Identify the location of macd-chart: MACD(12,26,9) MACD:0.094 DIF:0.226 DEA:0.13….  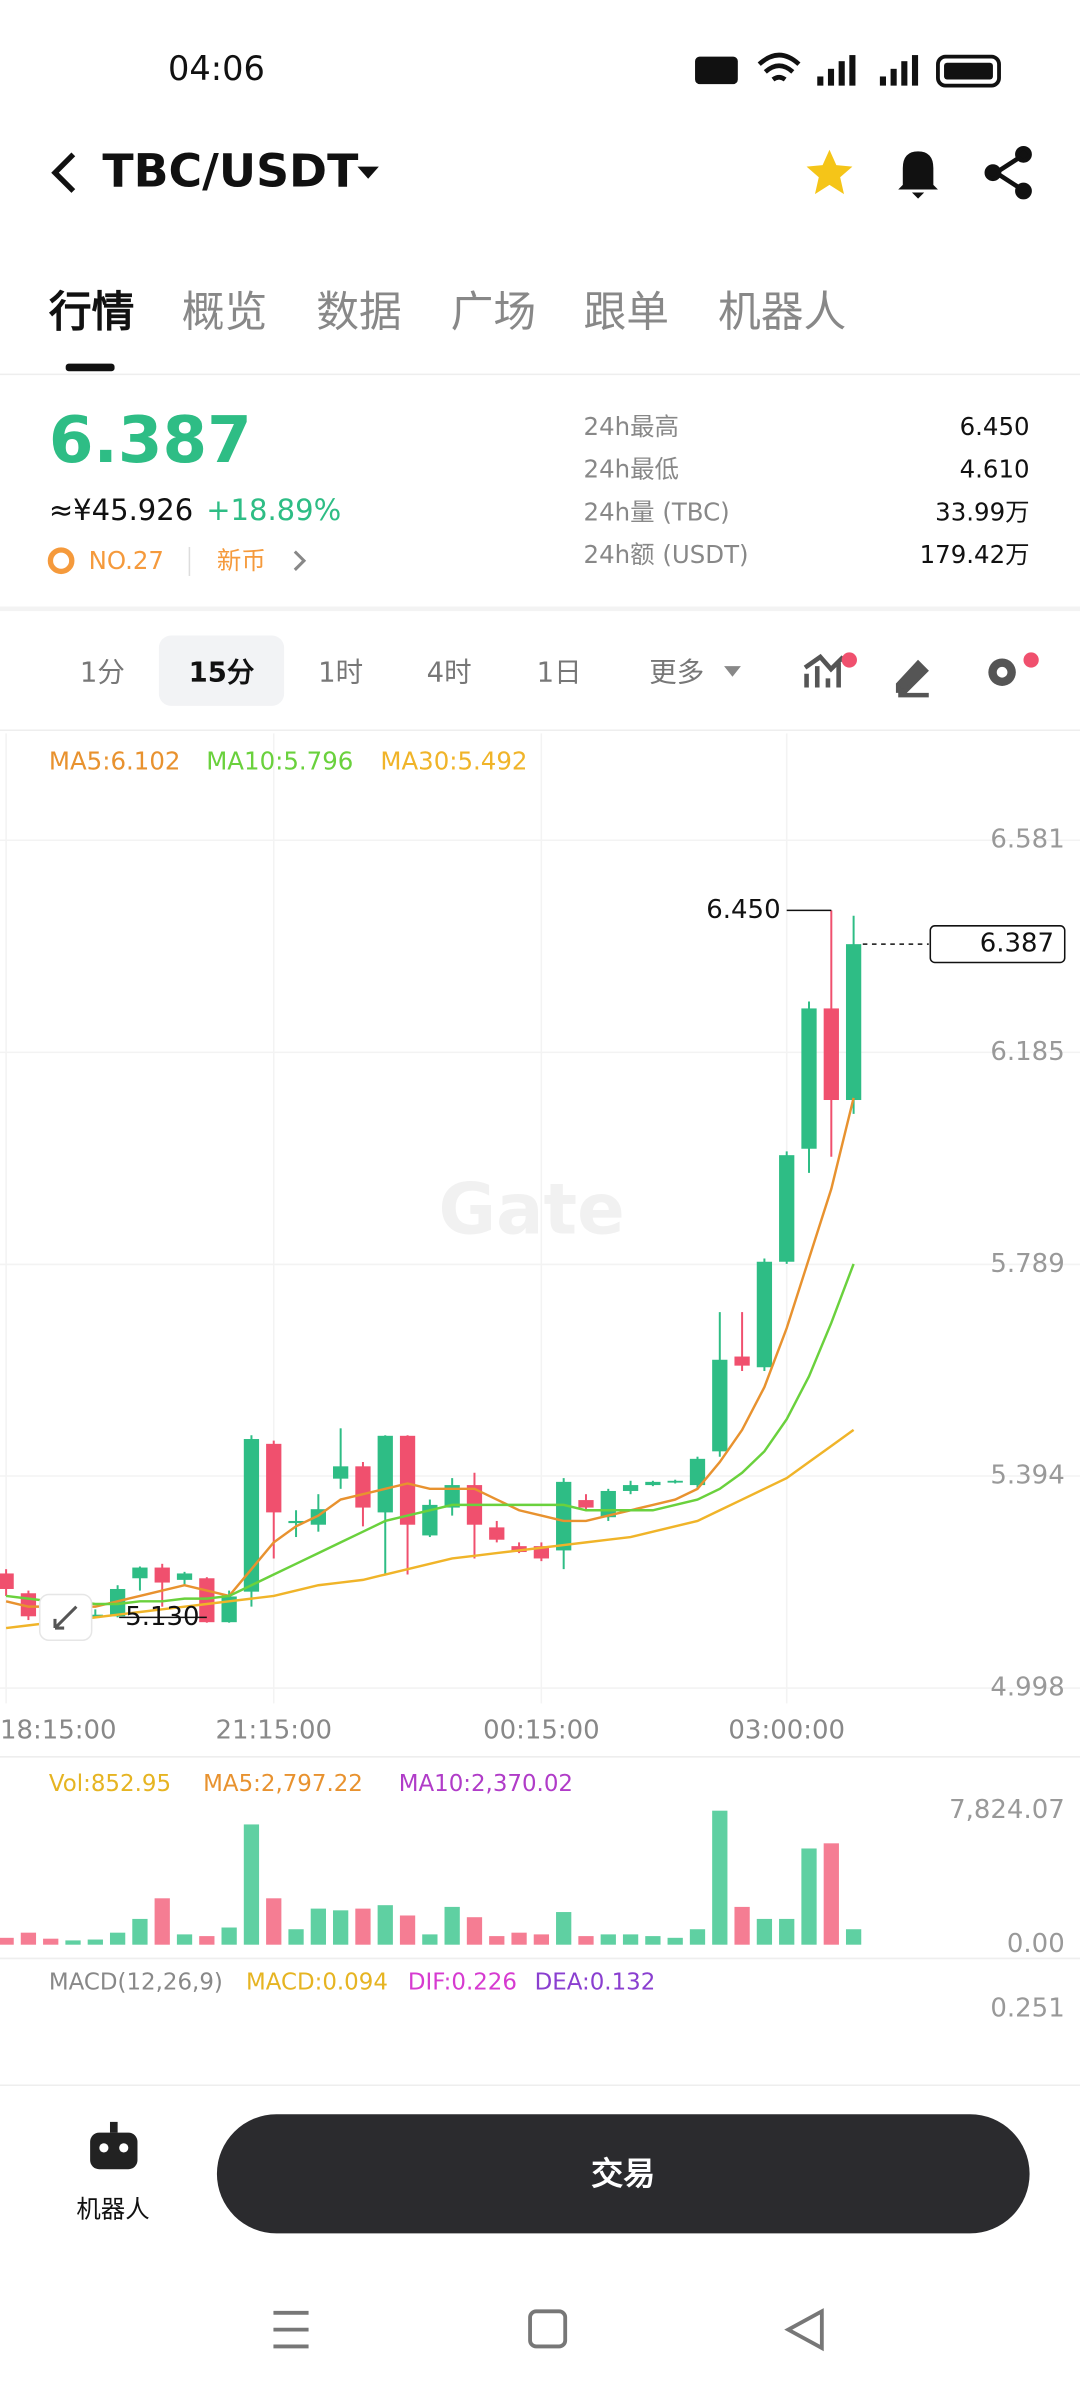
(557, 1996).